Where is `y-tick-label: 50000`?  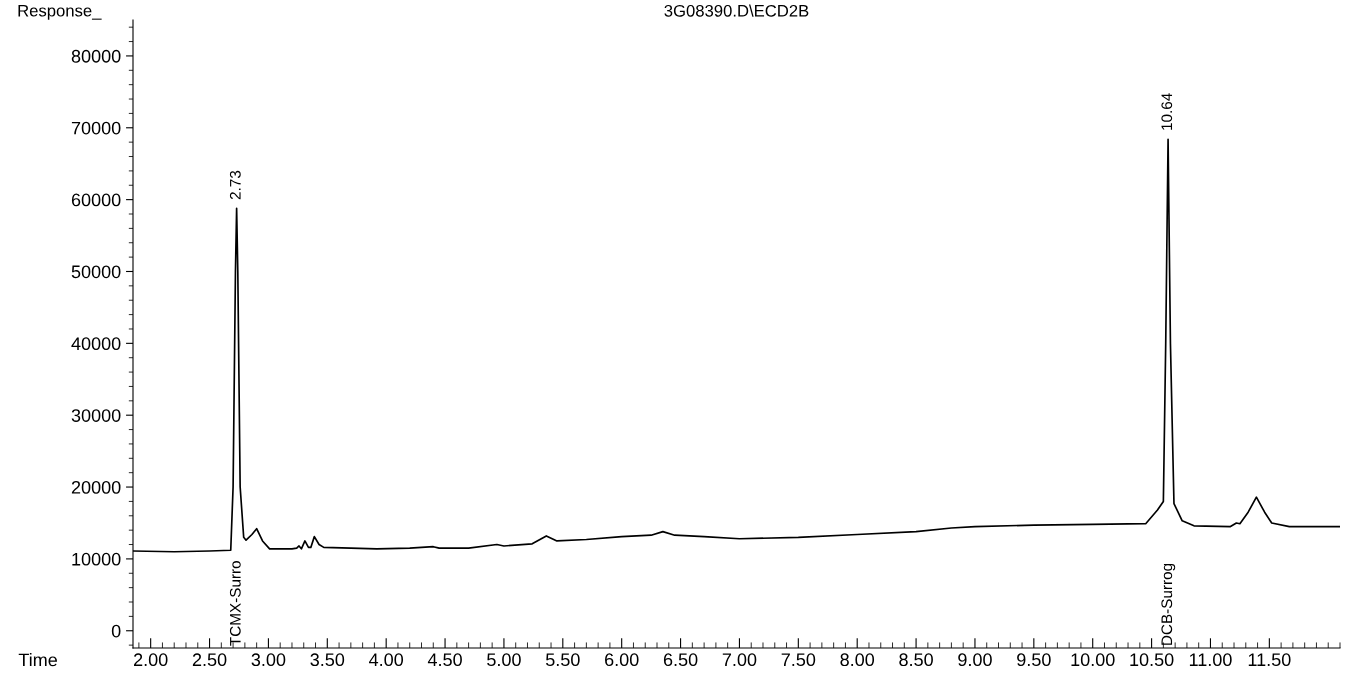
y-tick-label: 50000 is located at coordinates (96, 272).